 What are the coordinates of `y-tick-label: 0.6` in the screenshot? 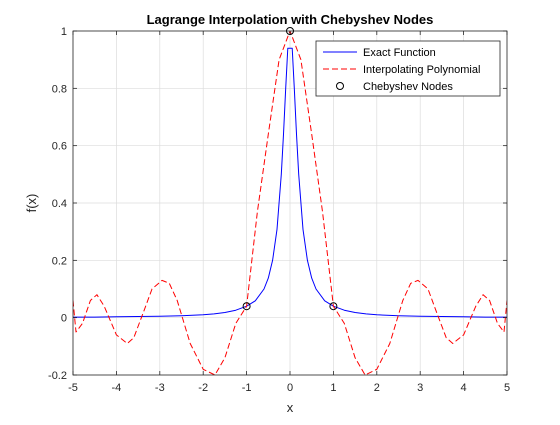 It's located at (59, 147).